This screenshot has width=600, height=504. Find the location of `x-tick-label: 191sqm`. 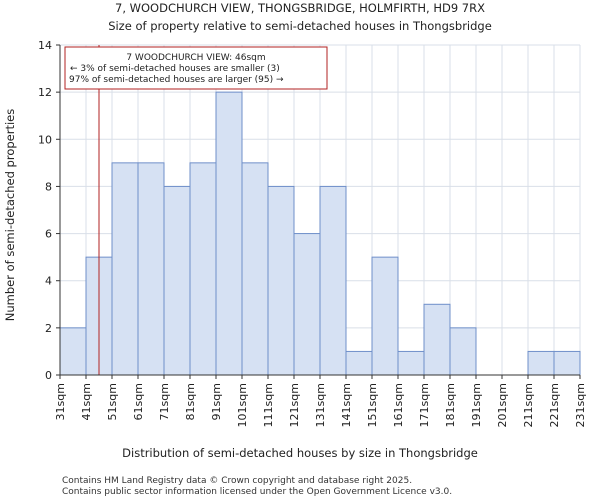

x-tick-label: 191sqm is located at coordinates (476, 405).